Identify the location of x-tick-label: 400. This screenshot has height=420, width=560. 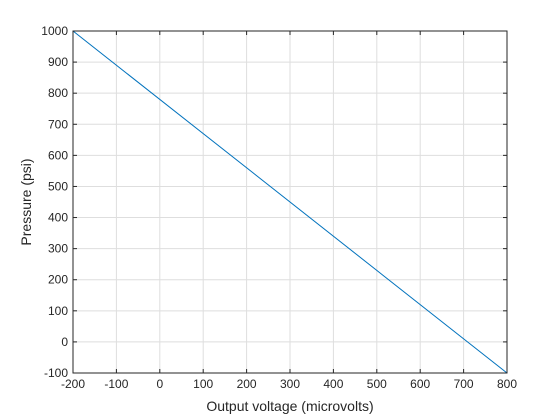
(333, 384).